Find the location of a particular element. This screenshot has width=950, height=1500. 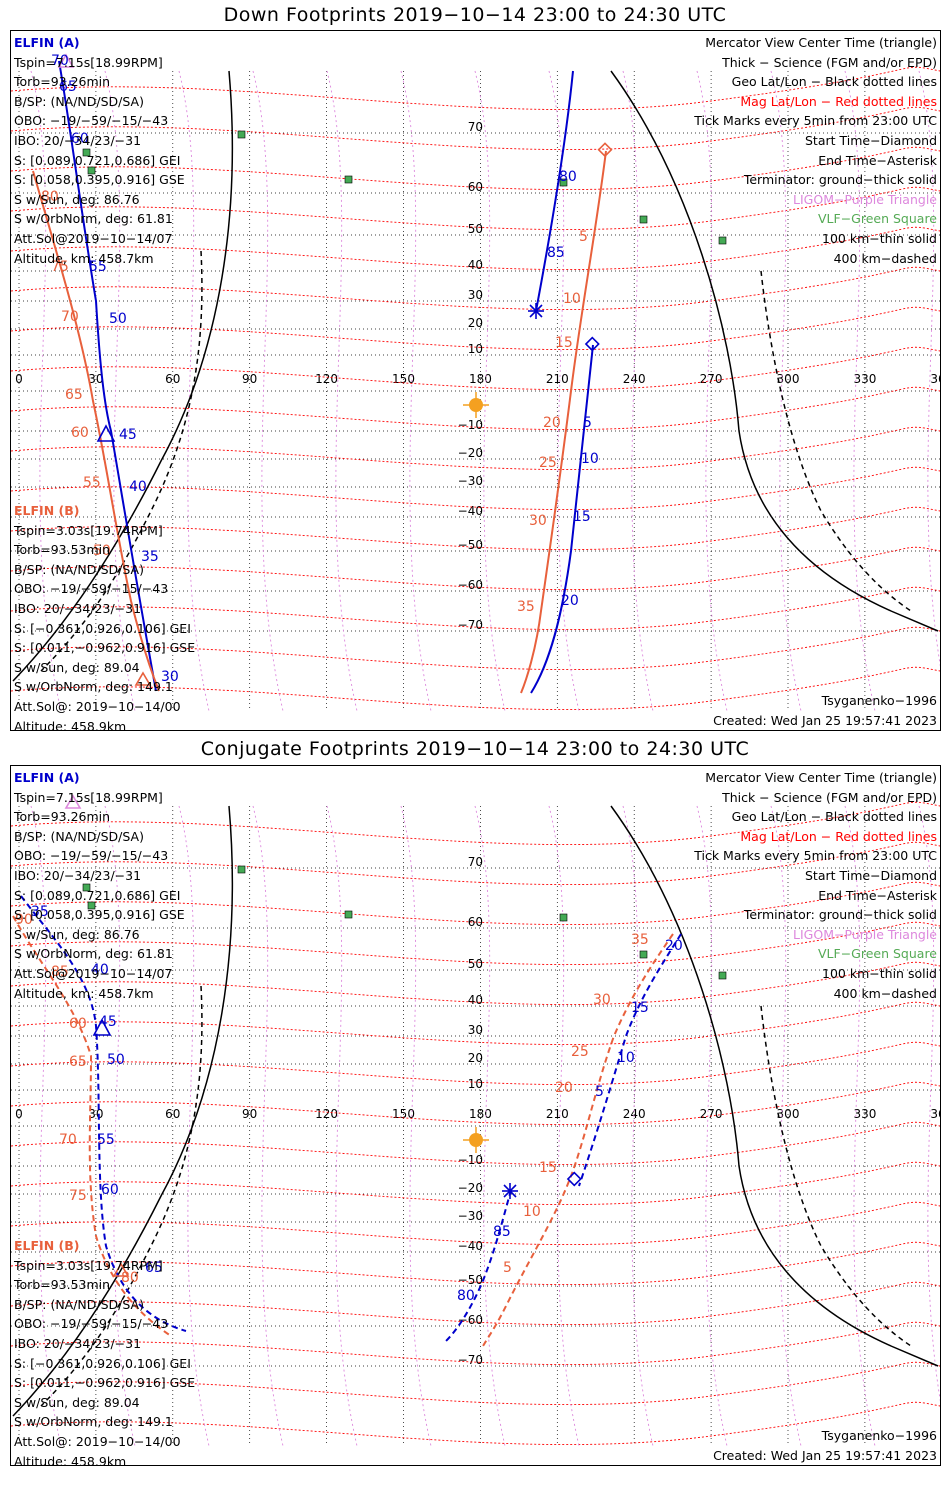

elfin-b-conj-track-right is located at coordinates (578, 1140).